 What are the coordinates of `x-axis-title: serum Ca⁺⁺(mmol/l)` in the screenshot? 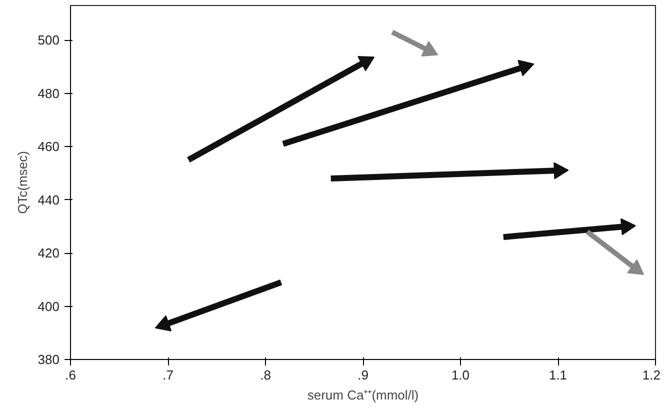 It's located at (363, 395).